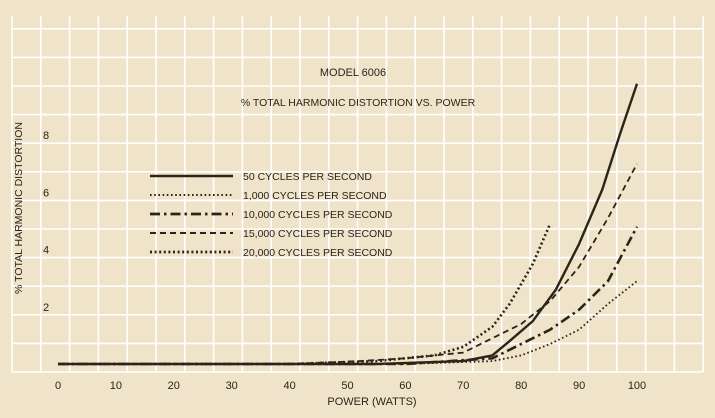 The height and width of the screenshot is (418, 715). Describe the element at coordinates (19, 208) in the screenshot. I see `y-axis-label: % TOTAL HARMONIC DISTORTION` at that location.